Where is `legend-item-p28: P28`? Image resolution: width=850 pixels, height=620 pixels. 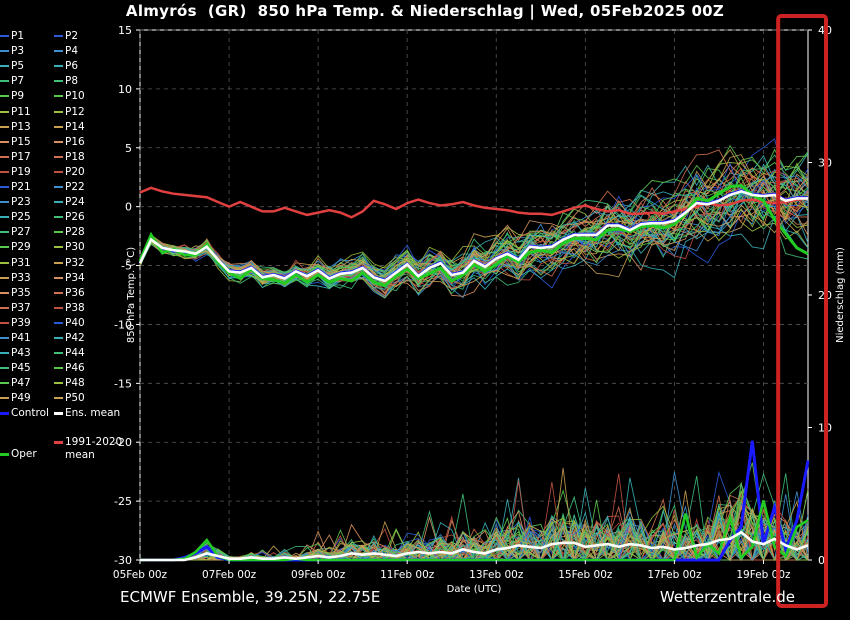
legend-item-p28: P28 is located at coordinates (69, 232).